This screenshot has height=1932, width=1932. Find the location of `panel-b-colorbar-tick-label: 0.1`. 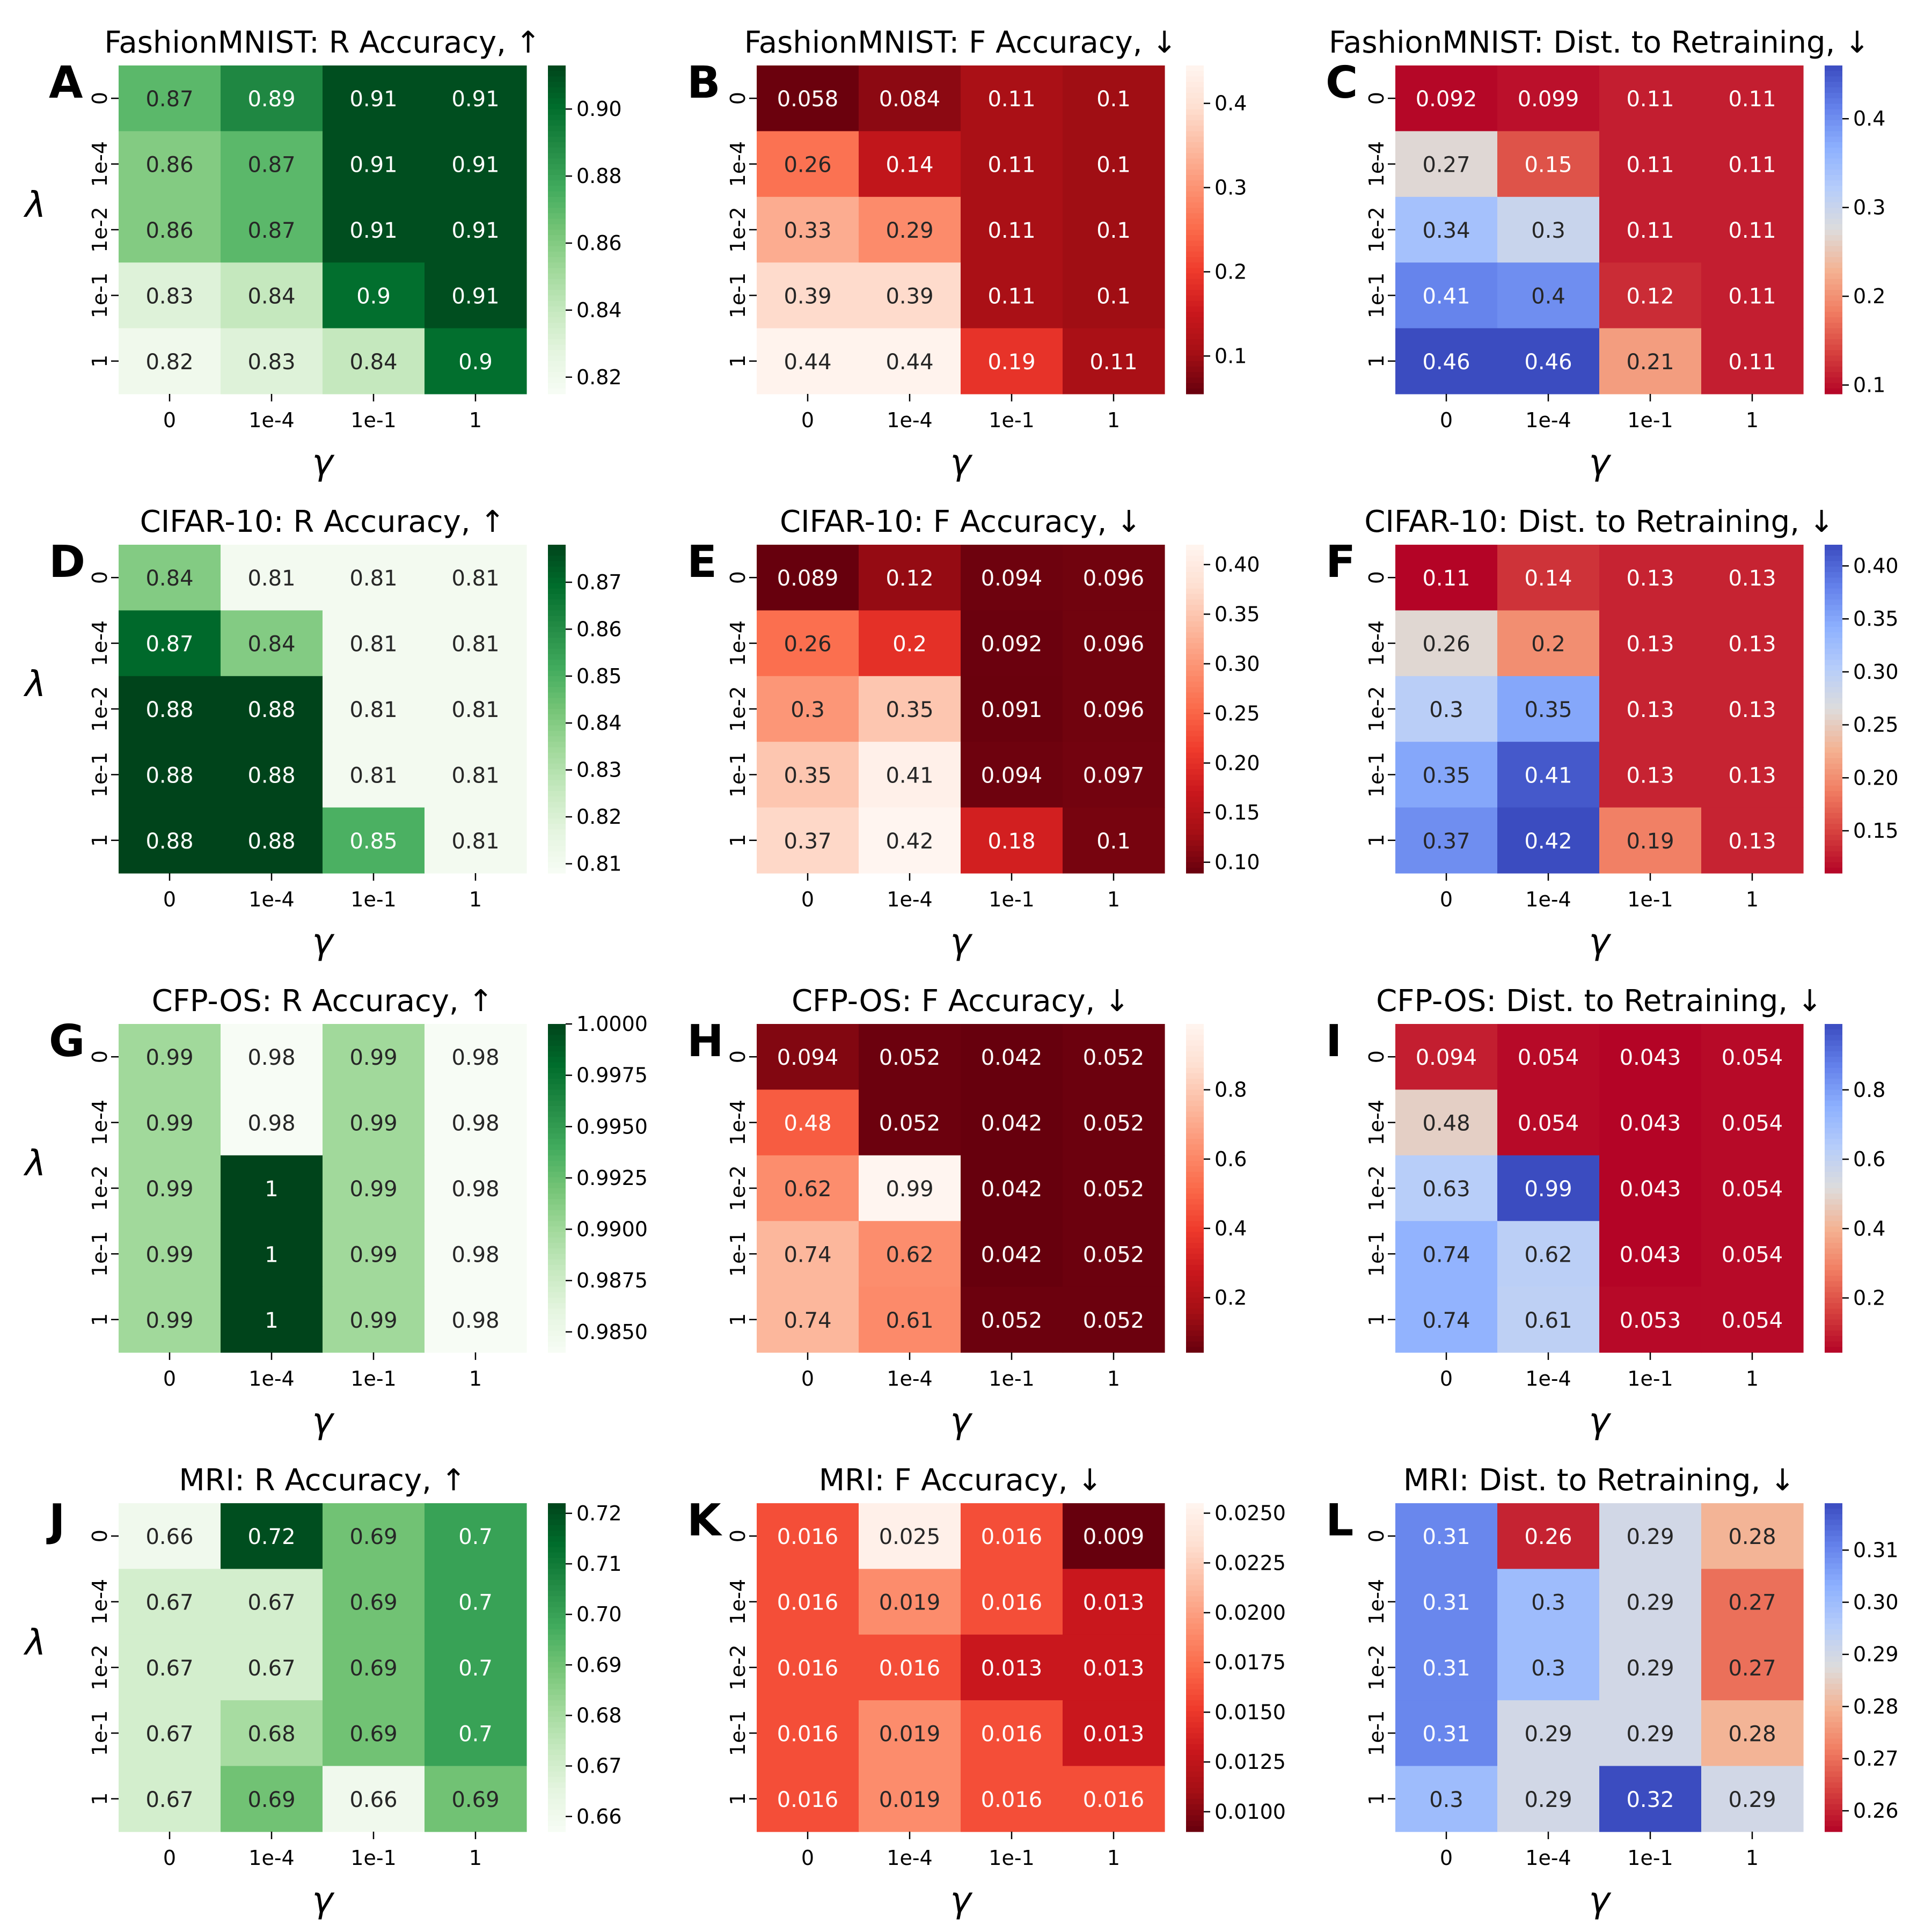

panel-b-colorbar-tick-label: 0.1 is located at coordinates (1230, 356).